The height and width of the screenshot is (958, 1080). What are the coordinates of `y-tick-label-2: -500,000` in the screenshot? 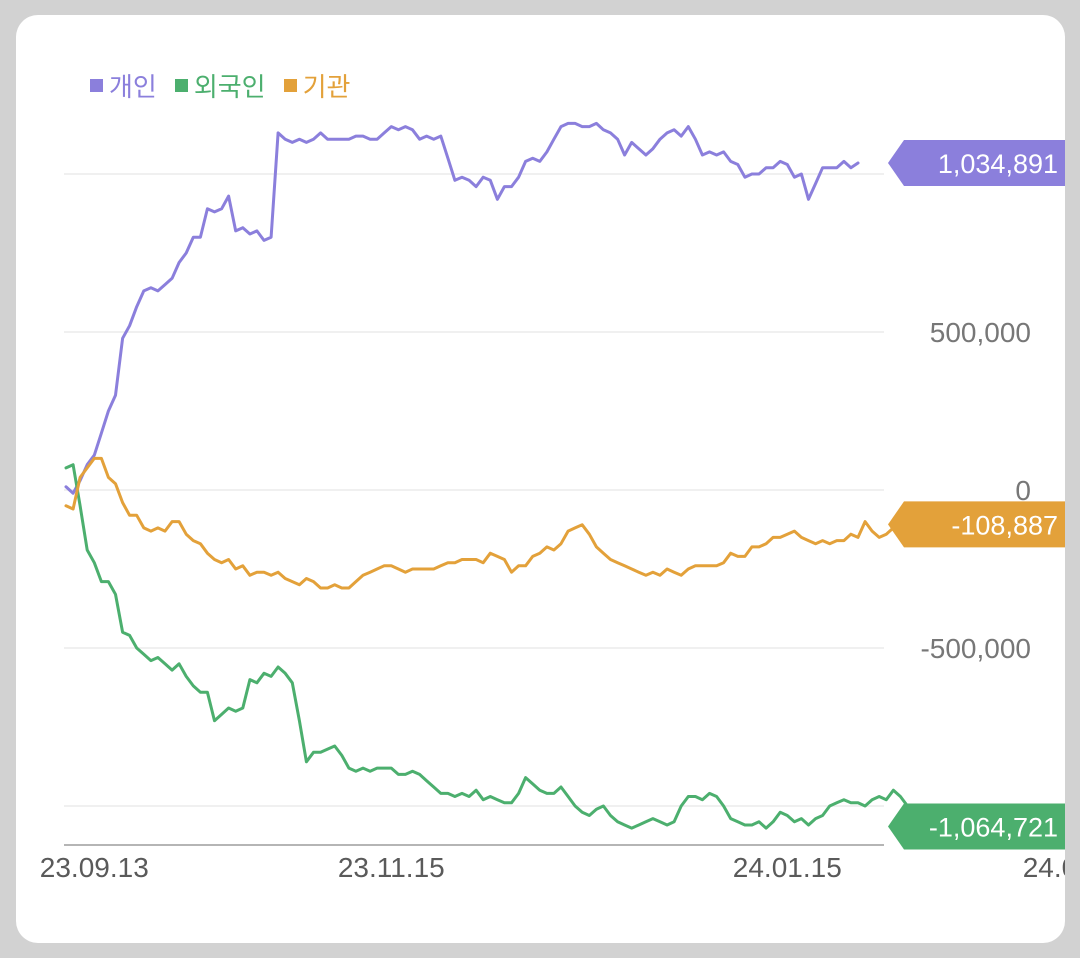 It's located at (975, 648).